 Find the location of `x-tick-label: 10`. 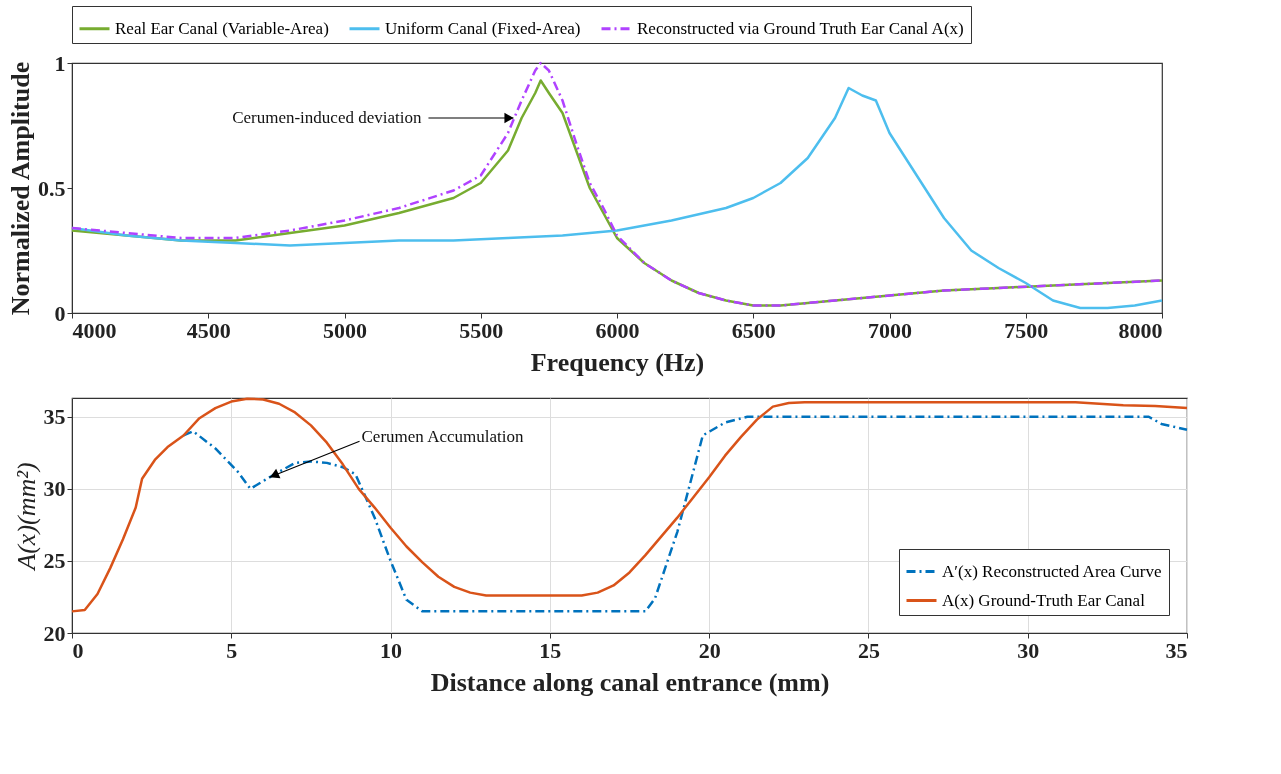

x-tick-label: 10 is located at coordinates (391, 650).